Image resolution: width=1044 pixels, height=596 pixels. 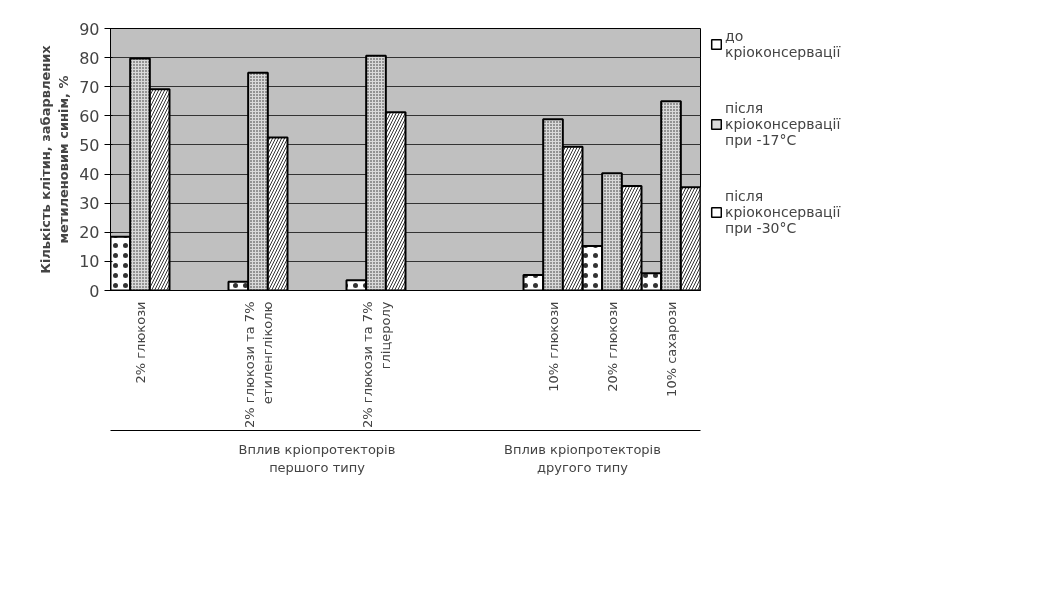 What do you see at coordinates (89, 175) in the screenshot?
I see `y-tick-label: 40` at bounding box center [89, 175].